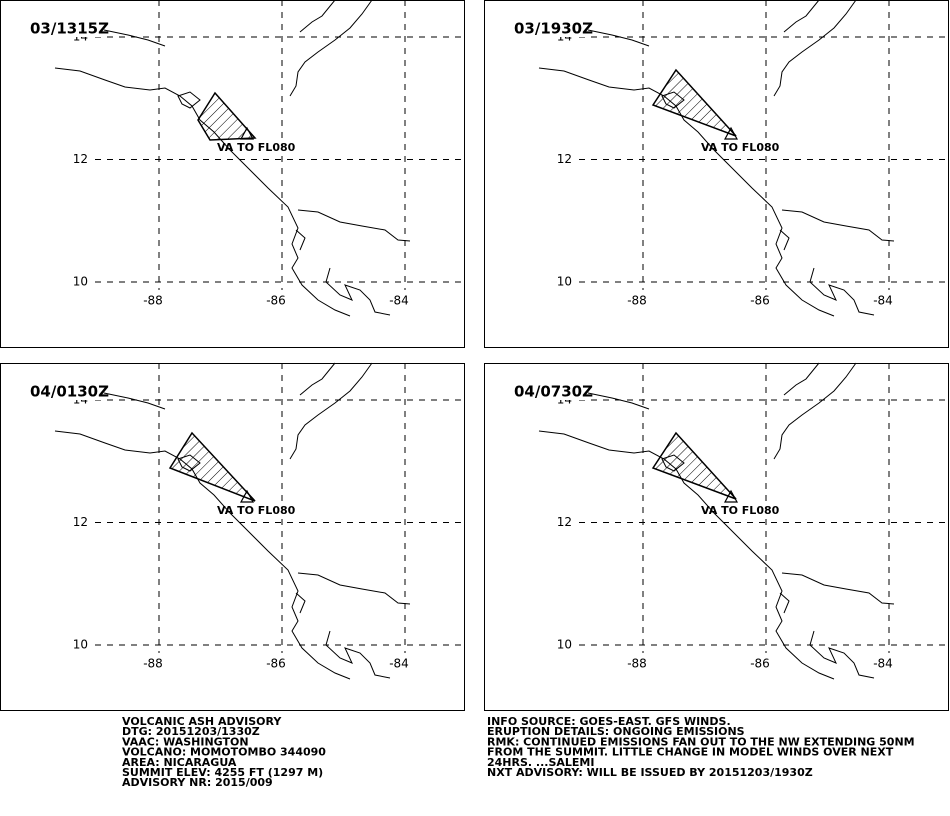 The height and width of the screenshot is (816, 950). Describe the element at coordinates (185, 741) in the screenshot. I see `advisory-line: VAAC: WASHINGTON` at that location.